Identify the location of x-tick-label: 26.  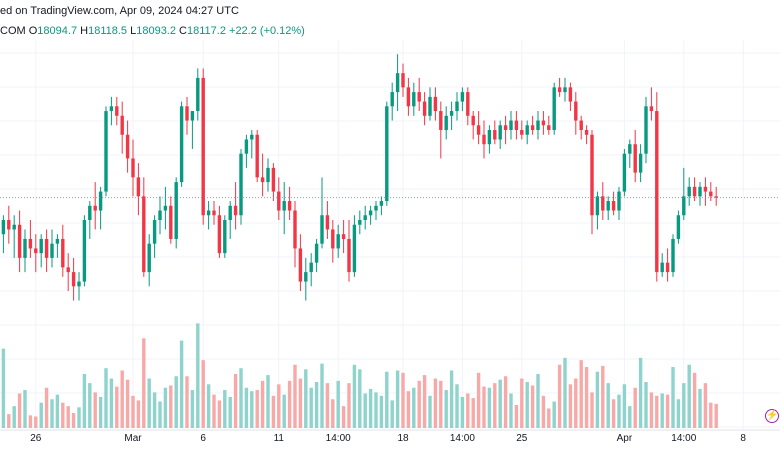
(36, 438).